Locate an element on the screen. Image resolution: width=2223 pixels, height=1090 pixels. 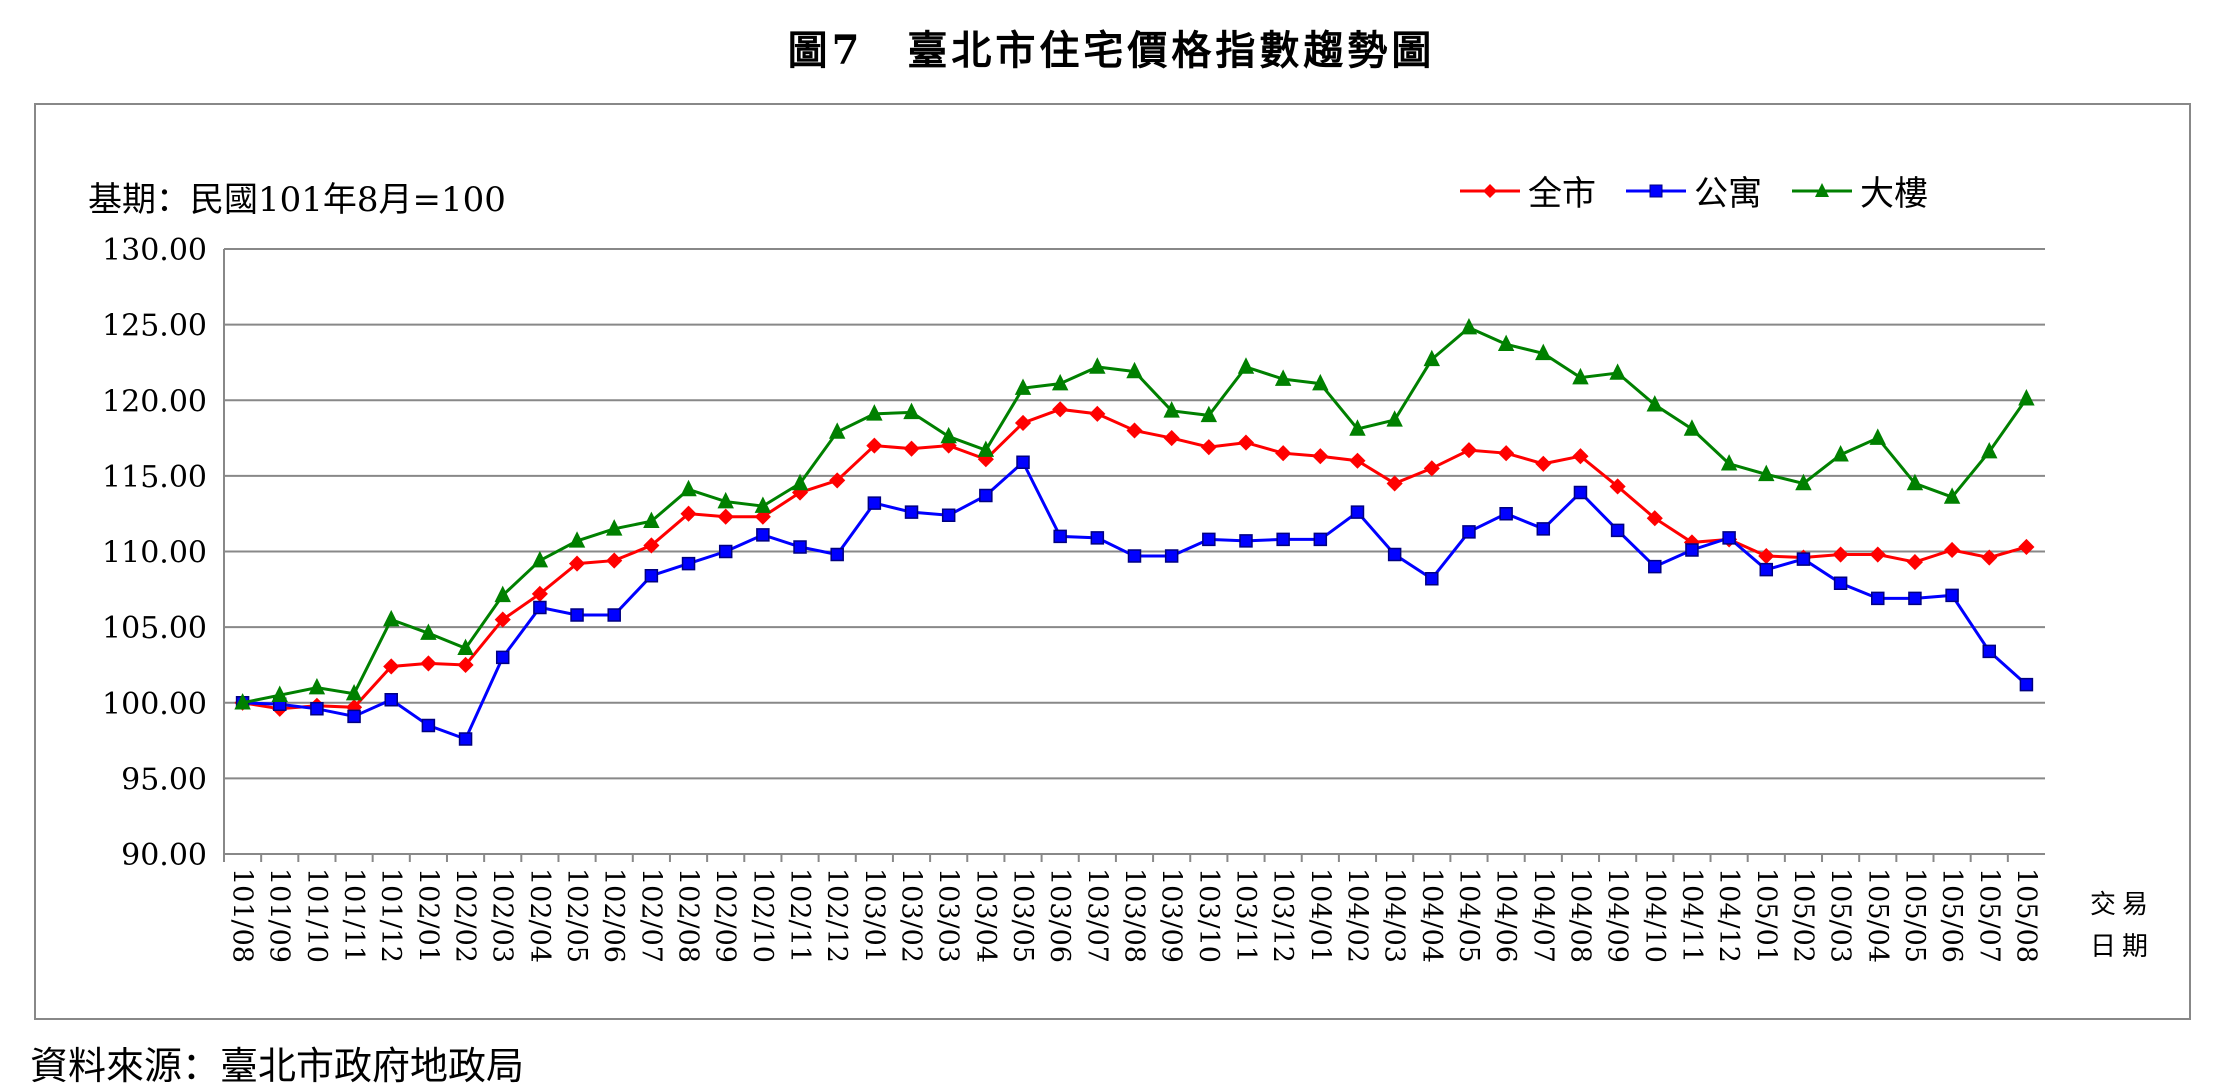
legend-item: 大樓 is located at coordinates (1860, 190).